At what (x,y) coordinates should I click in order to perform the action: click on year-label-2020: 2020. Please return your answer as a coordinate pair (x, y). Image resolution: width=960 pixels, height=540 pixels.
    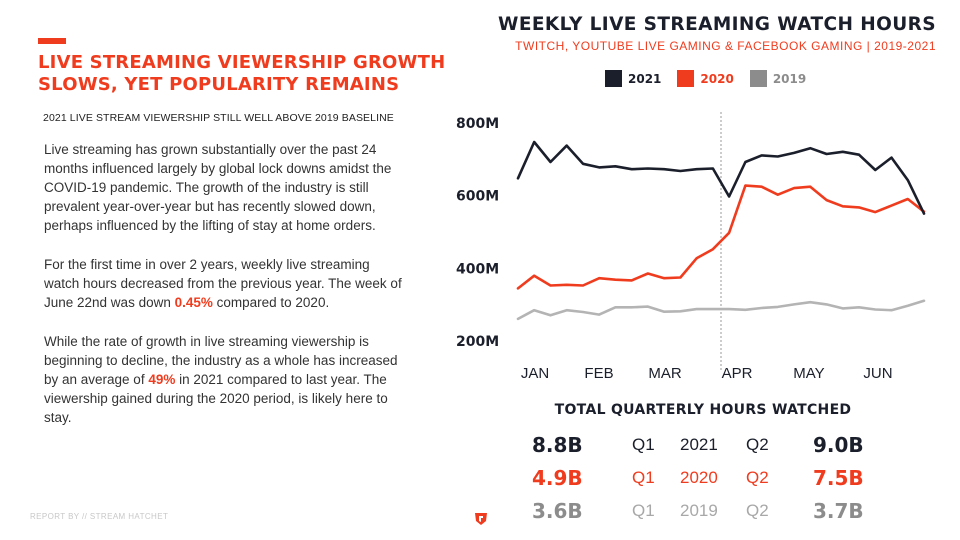
    Looking at the image, I should click on (699, 477).